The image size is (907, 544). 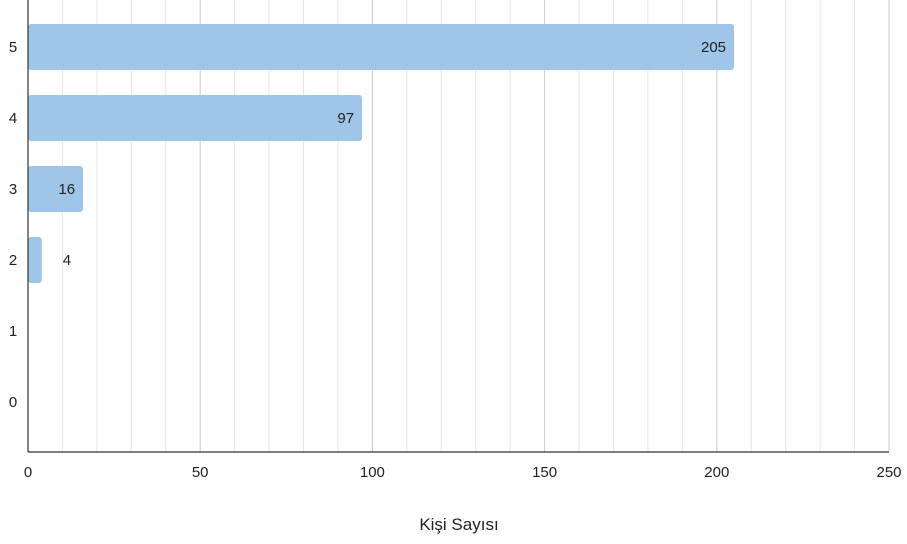 I want to click on x-axis-title: Kişi Sayısı, so click(x=458, y=524).